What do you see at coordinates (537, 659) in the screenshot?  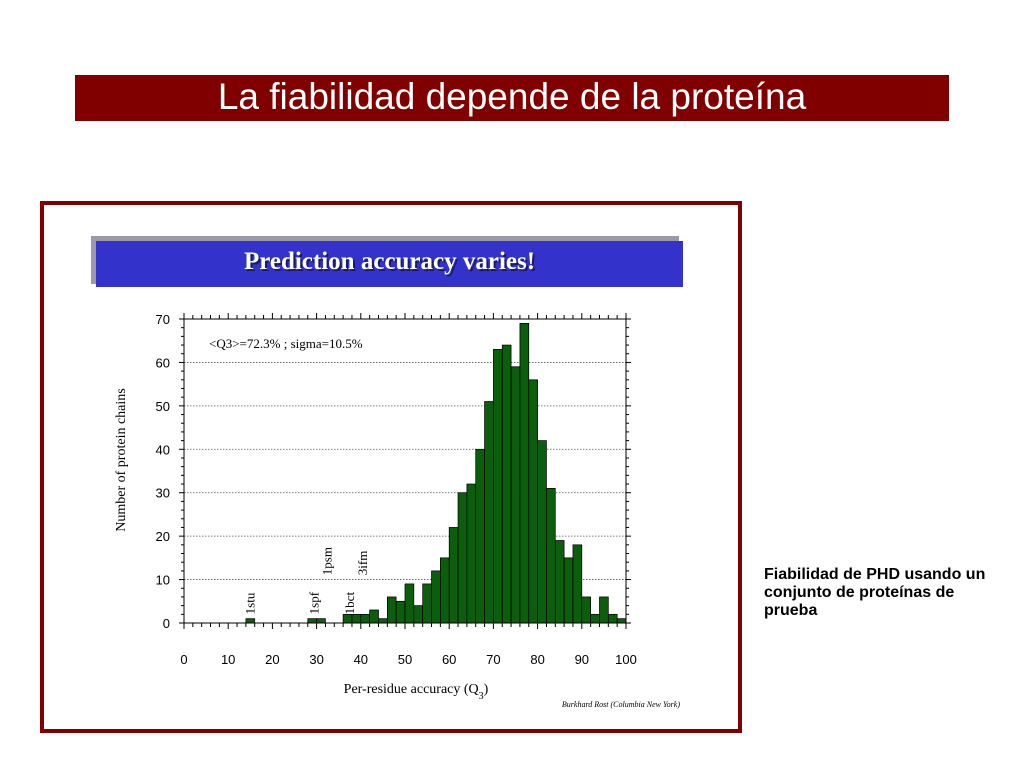 I see `x-tick-label: 80` at bounding box center [537, 659].